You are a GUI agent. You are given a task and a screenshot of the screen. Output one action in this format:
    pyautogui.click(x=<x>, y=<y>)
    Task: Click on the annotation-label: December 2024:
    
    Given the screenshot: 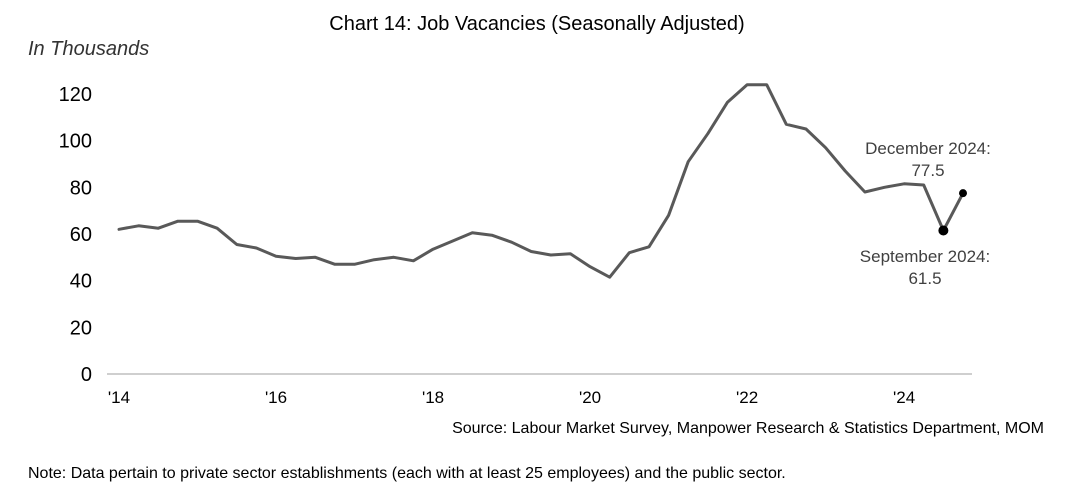 What is the action you would take?
    pyautogui.click(x=928, y=148)
    